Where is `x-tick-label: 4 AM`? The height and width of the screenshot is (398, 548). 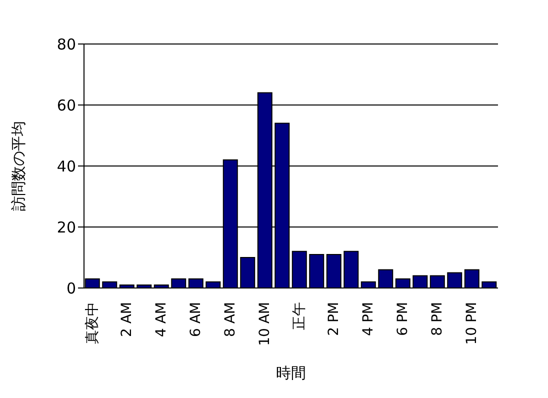
x-tick-label: 4 AM is located at coordinates (162, 320).